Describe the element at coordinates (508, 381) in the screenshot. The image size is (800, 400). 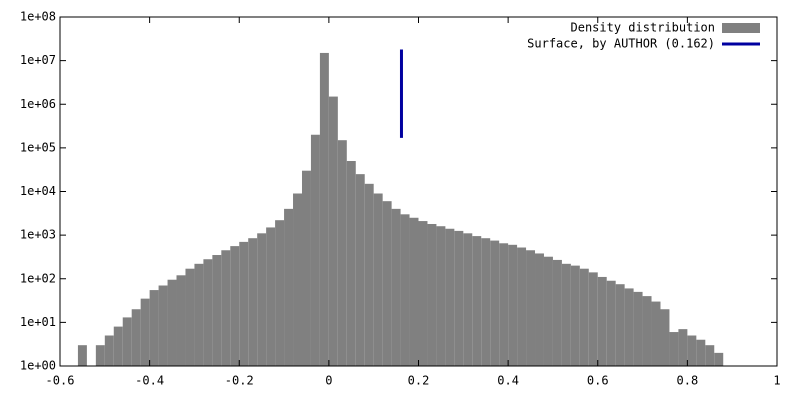
I see `x-tick-label: 0.4` at that location.